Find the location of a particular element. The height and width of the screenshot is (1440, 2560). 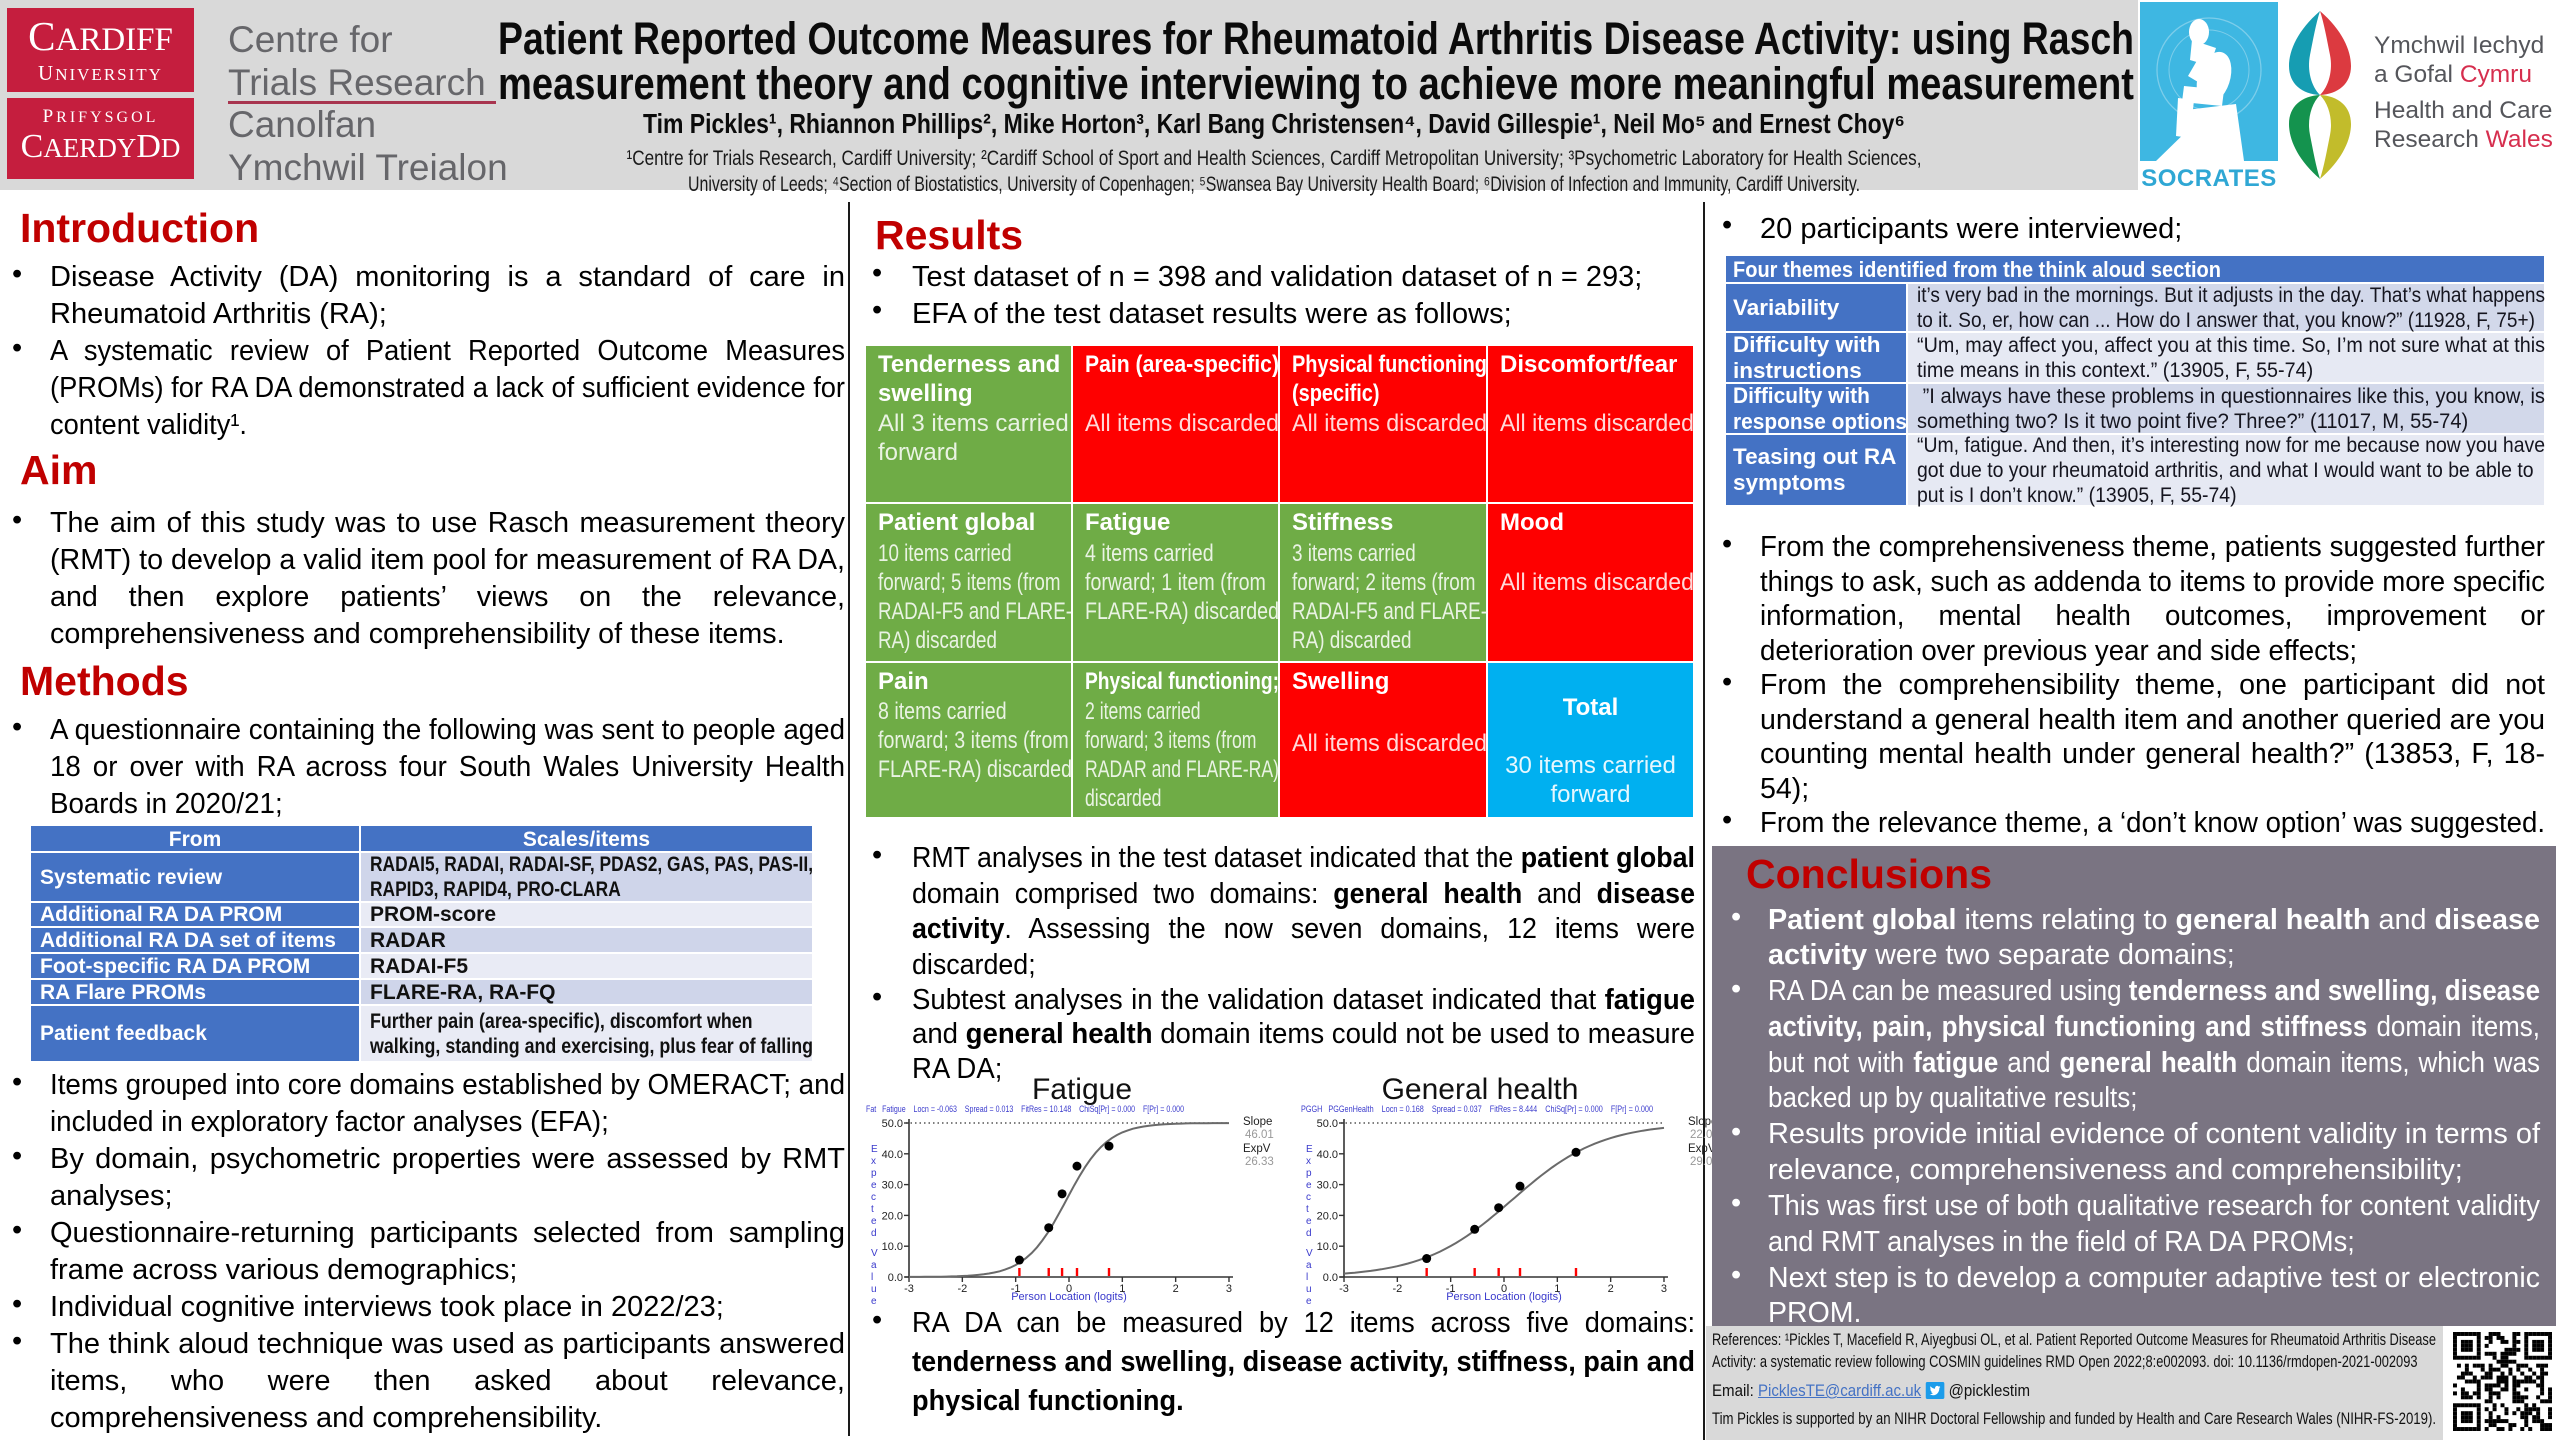

svg-text: 29.08 is located at coordinates (1704, 1162).